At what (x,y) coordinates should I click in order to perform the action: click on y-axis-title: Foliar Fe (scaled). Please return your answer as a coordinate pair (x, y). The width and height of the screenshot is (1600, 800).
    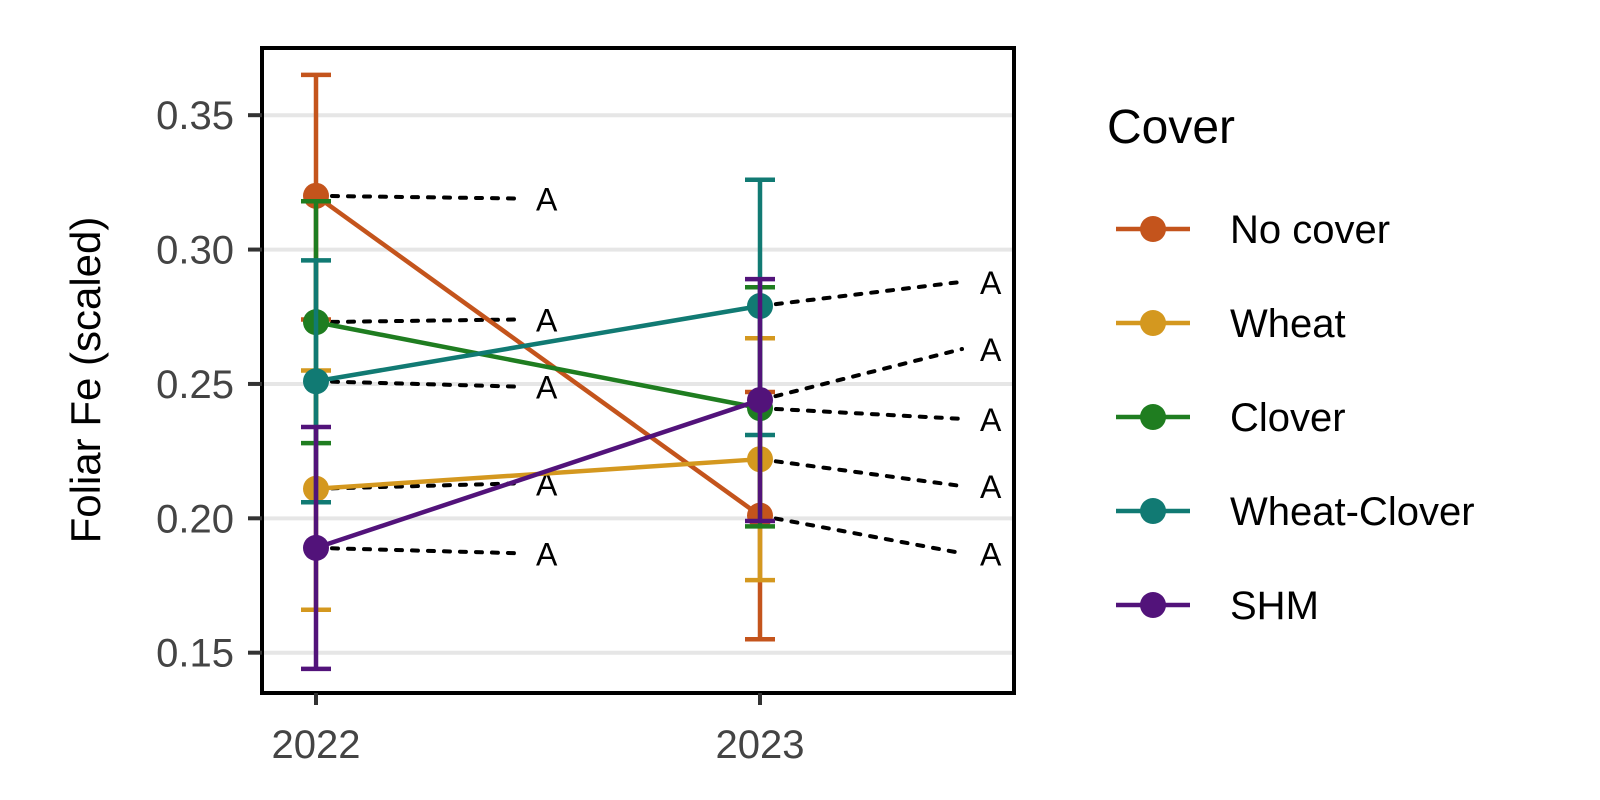
    Looking at the image, I should click on (85, 380).